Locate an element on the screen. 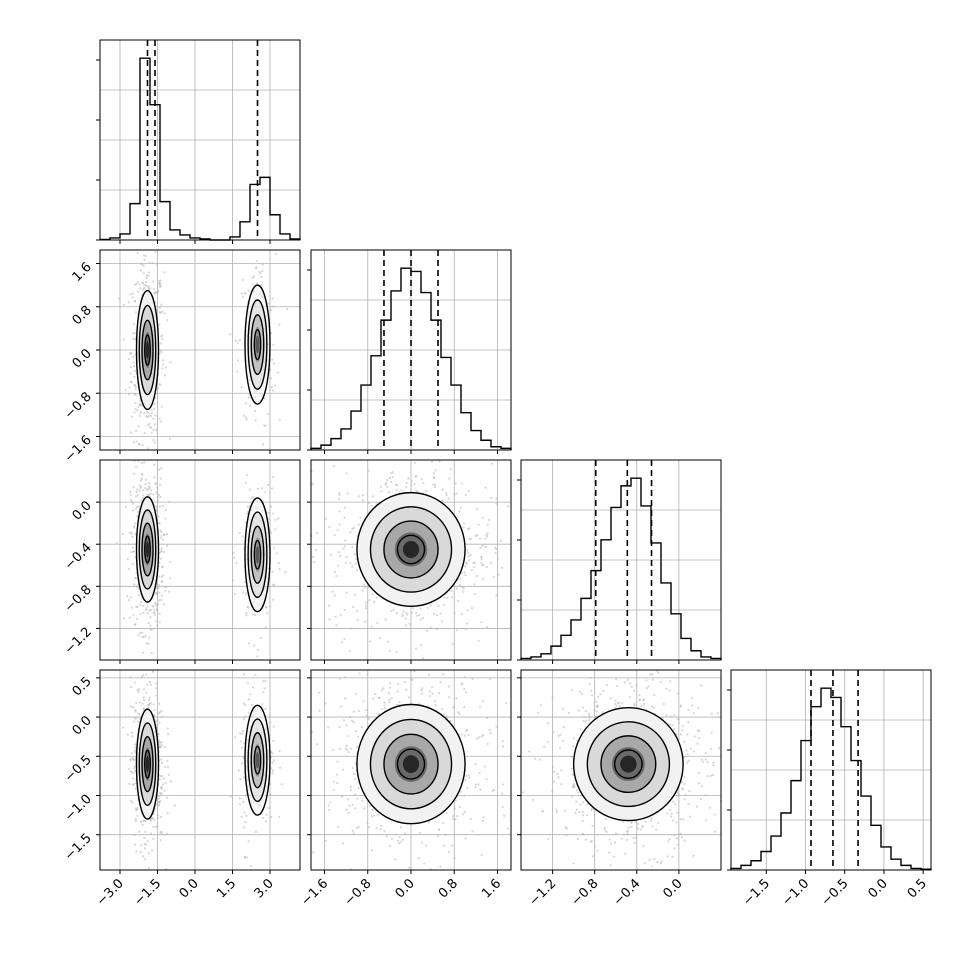 This screenshot has height=970, width=970. panel-content is located at coordinates (410, 764).